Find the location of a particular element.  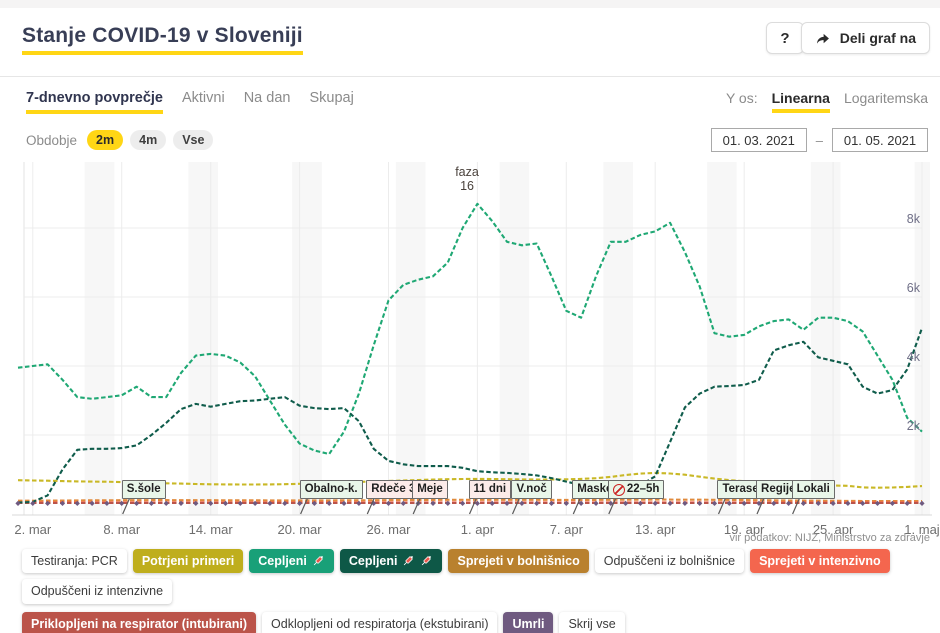

x-axis-tick-7-apr: 7. apr is located at coordinates (566, 529).